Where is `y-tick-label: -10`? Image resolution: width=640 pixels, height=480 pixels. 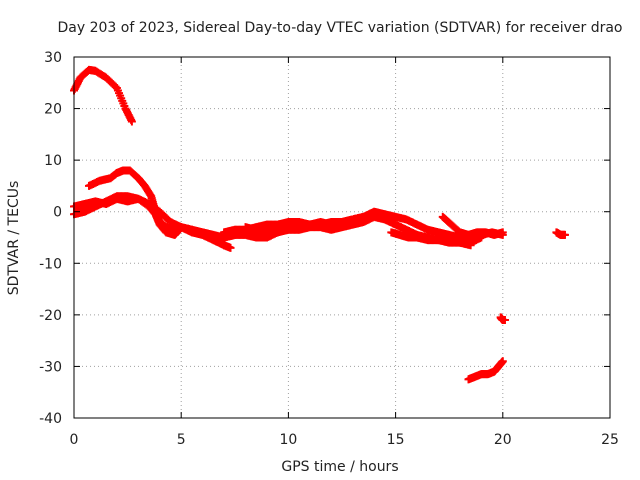 y-tick-label: -10 is located at coordinates (50, 264).